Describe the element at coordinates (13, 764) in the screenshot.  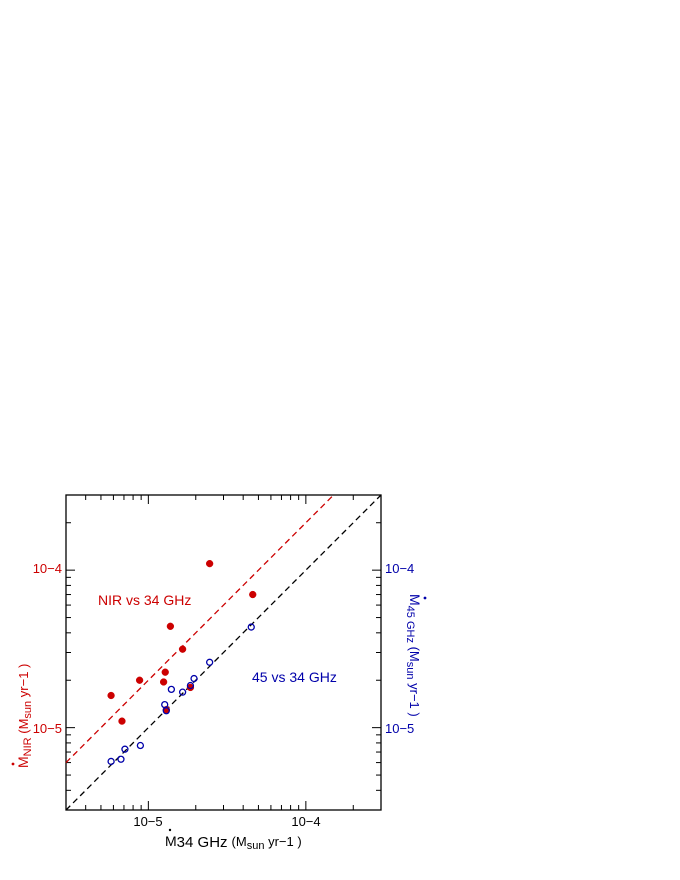
I see `y-left-axis-title-dot` at that location.